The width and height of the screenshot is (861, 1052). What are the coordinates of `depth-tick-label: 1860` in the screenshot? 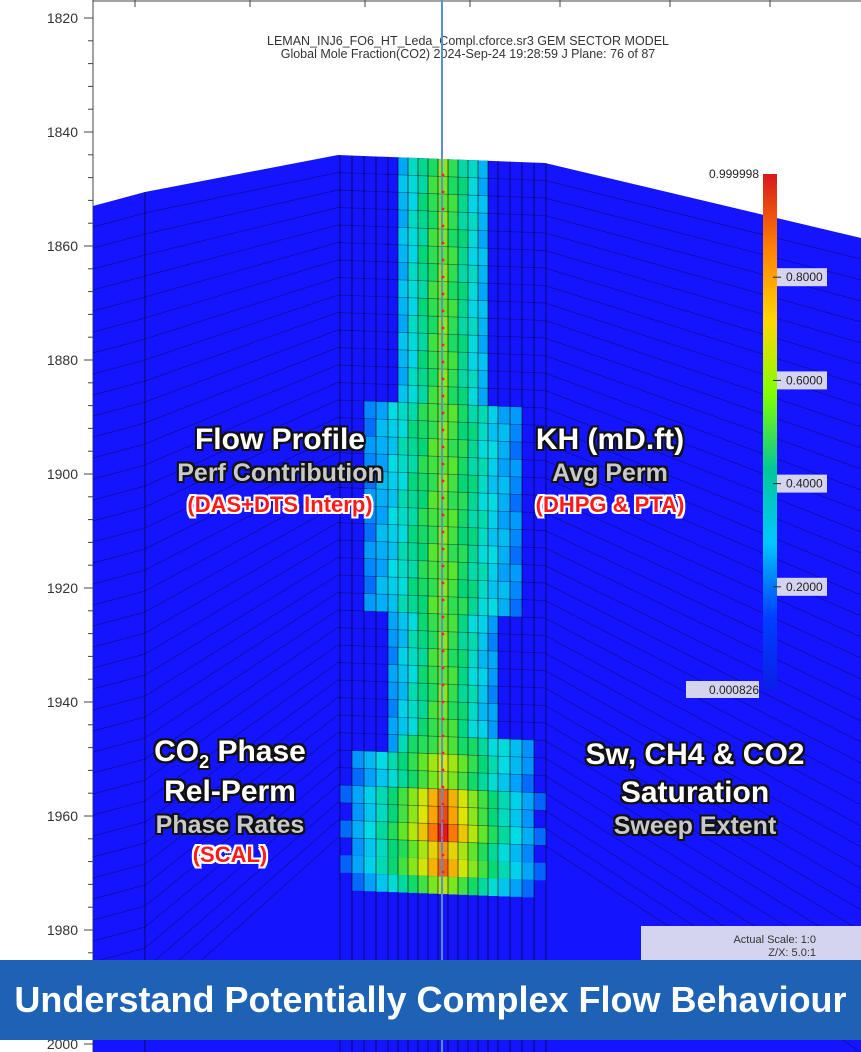 It's located at (62, 246).